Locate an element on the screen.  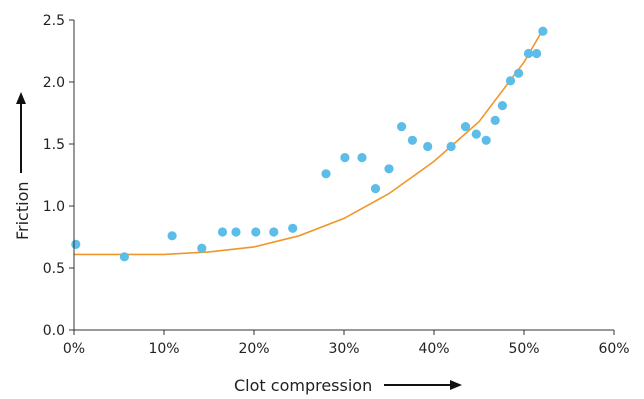
y-axis-title: Friction is located at coordinates (22, 210).